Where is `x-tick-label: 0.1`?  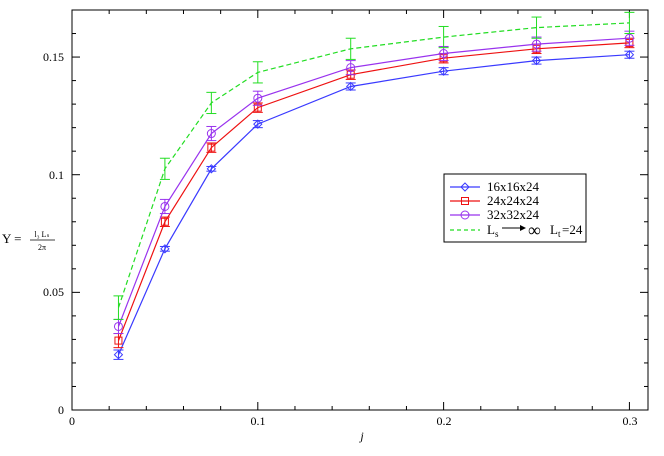 x-tick-label: 0.1 is located at coordinates (258, 421).